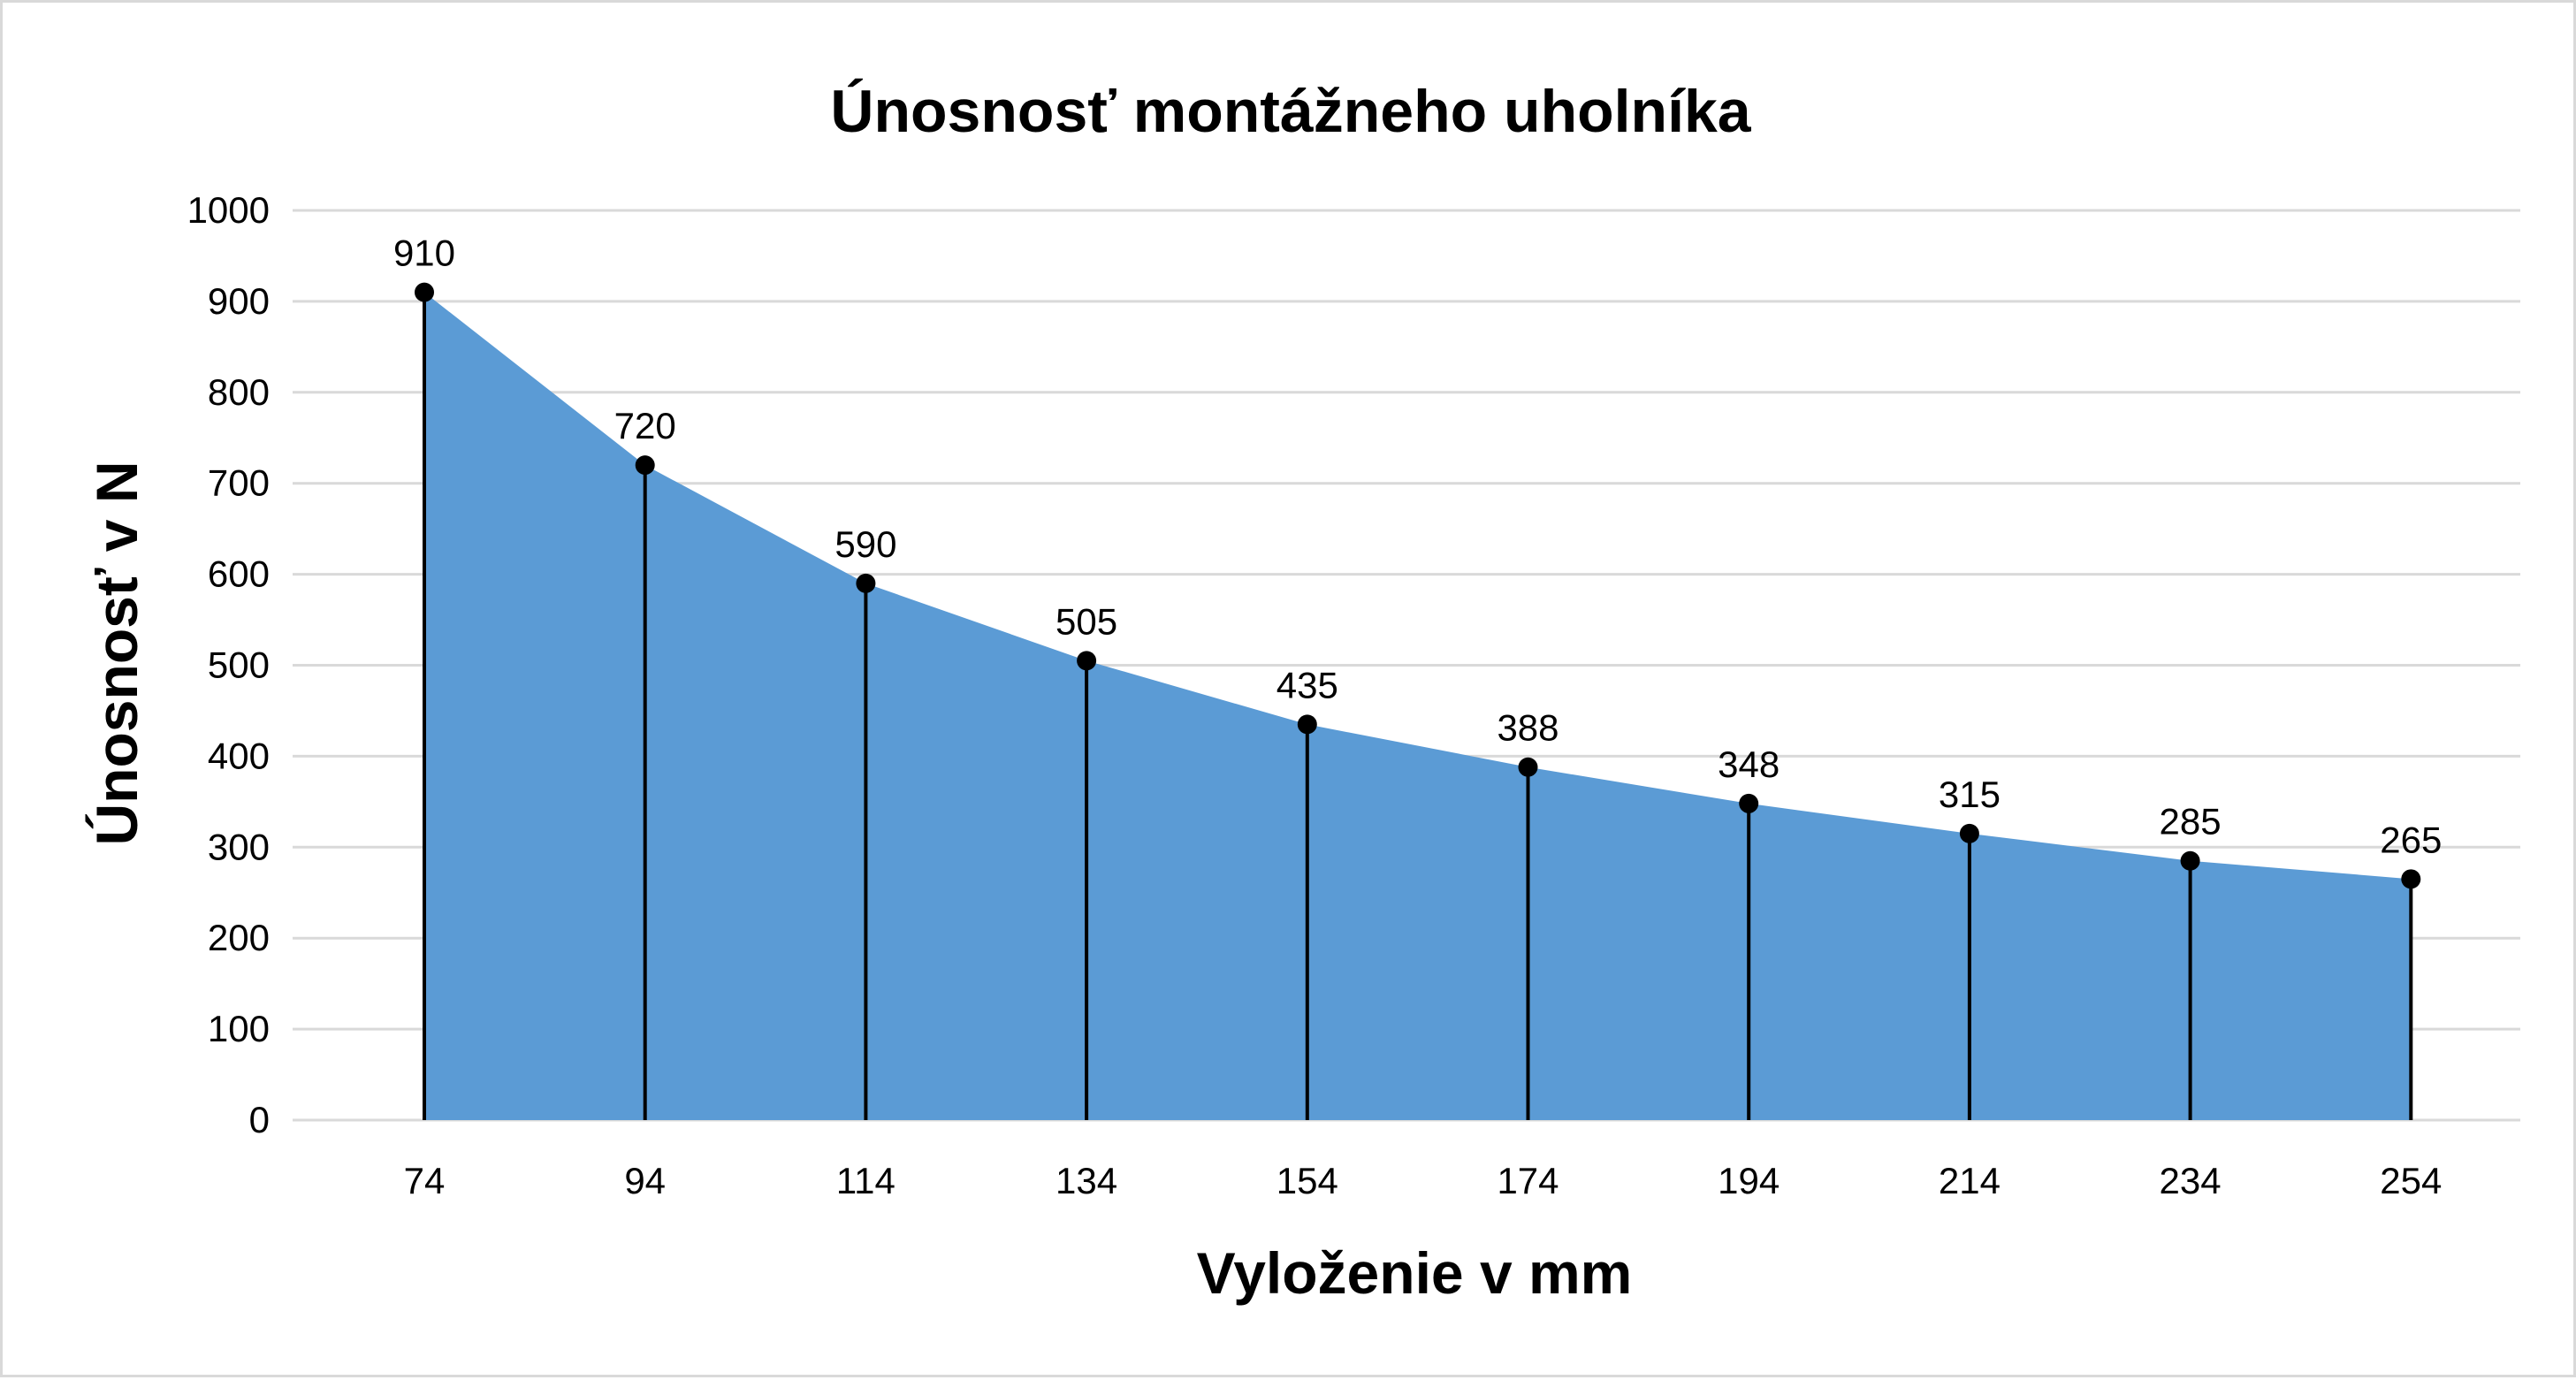 This screenshot has height=1380, width=2576. What do you see at coordinates (1307, 1181) in the screenshot?
I see `x-tick-label: 154` at bounding box center [1307, 1181].